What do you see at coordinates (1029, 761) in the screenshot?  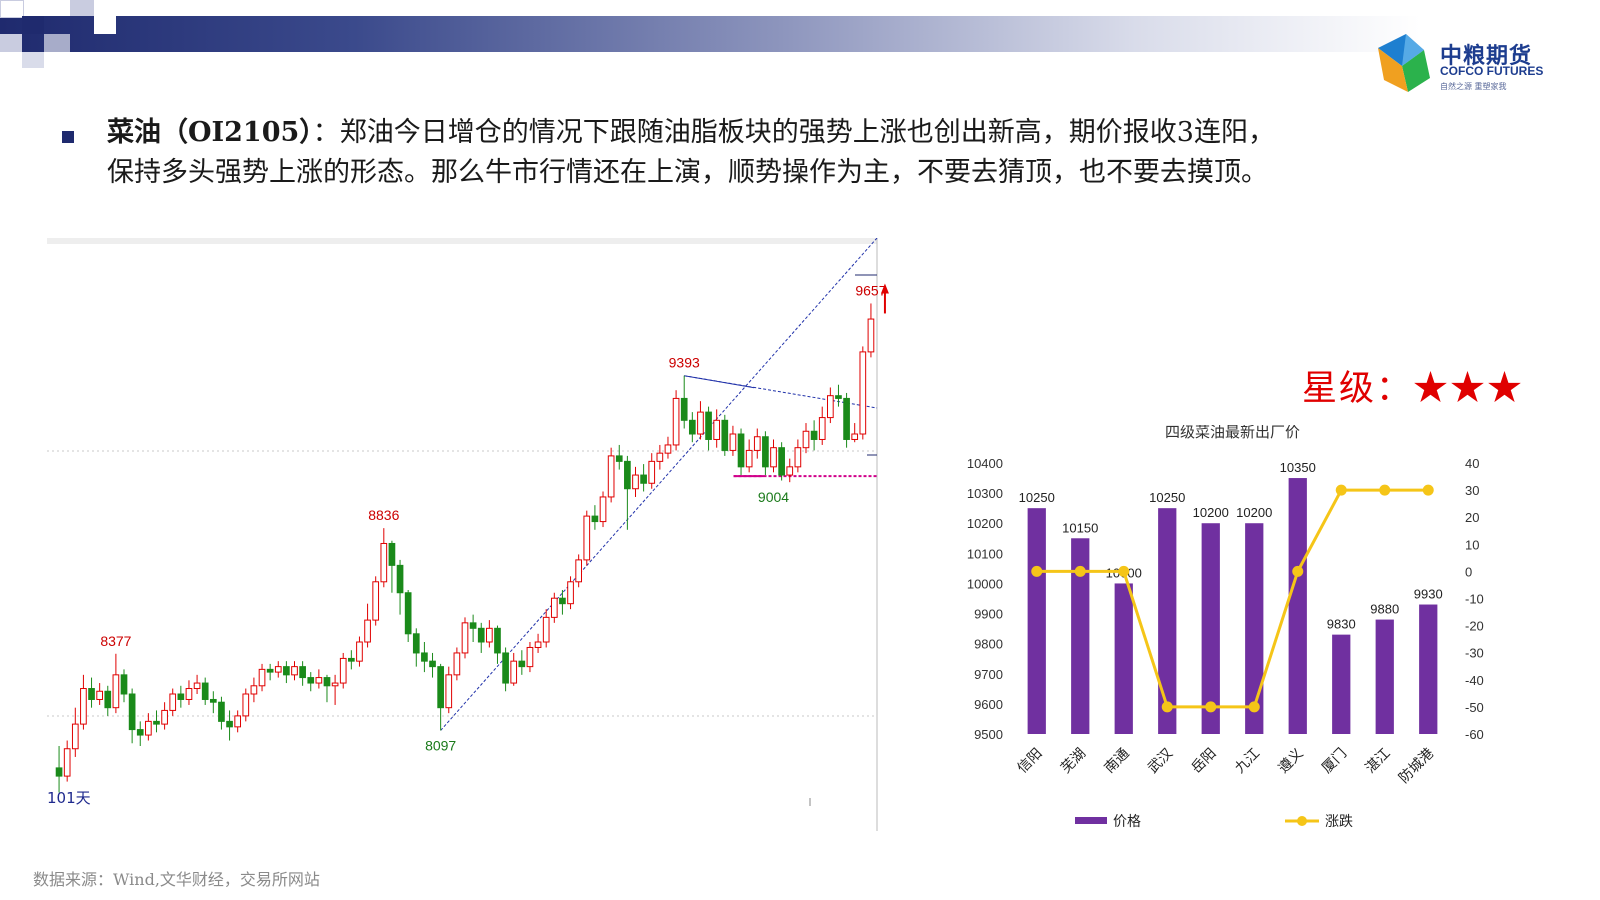 I see `category-label: 信阳` at bounding box center [1029, 761].